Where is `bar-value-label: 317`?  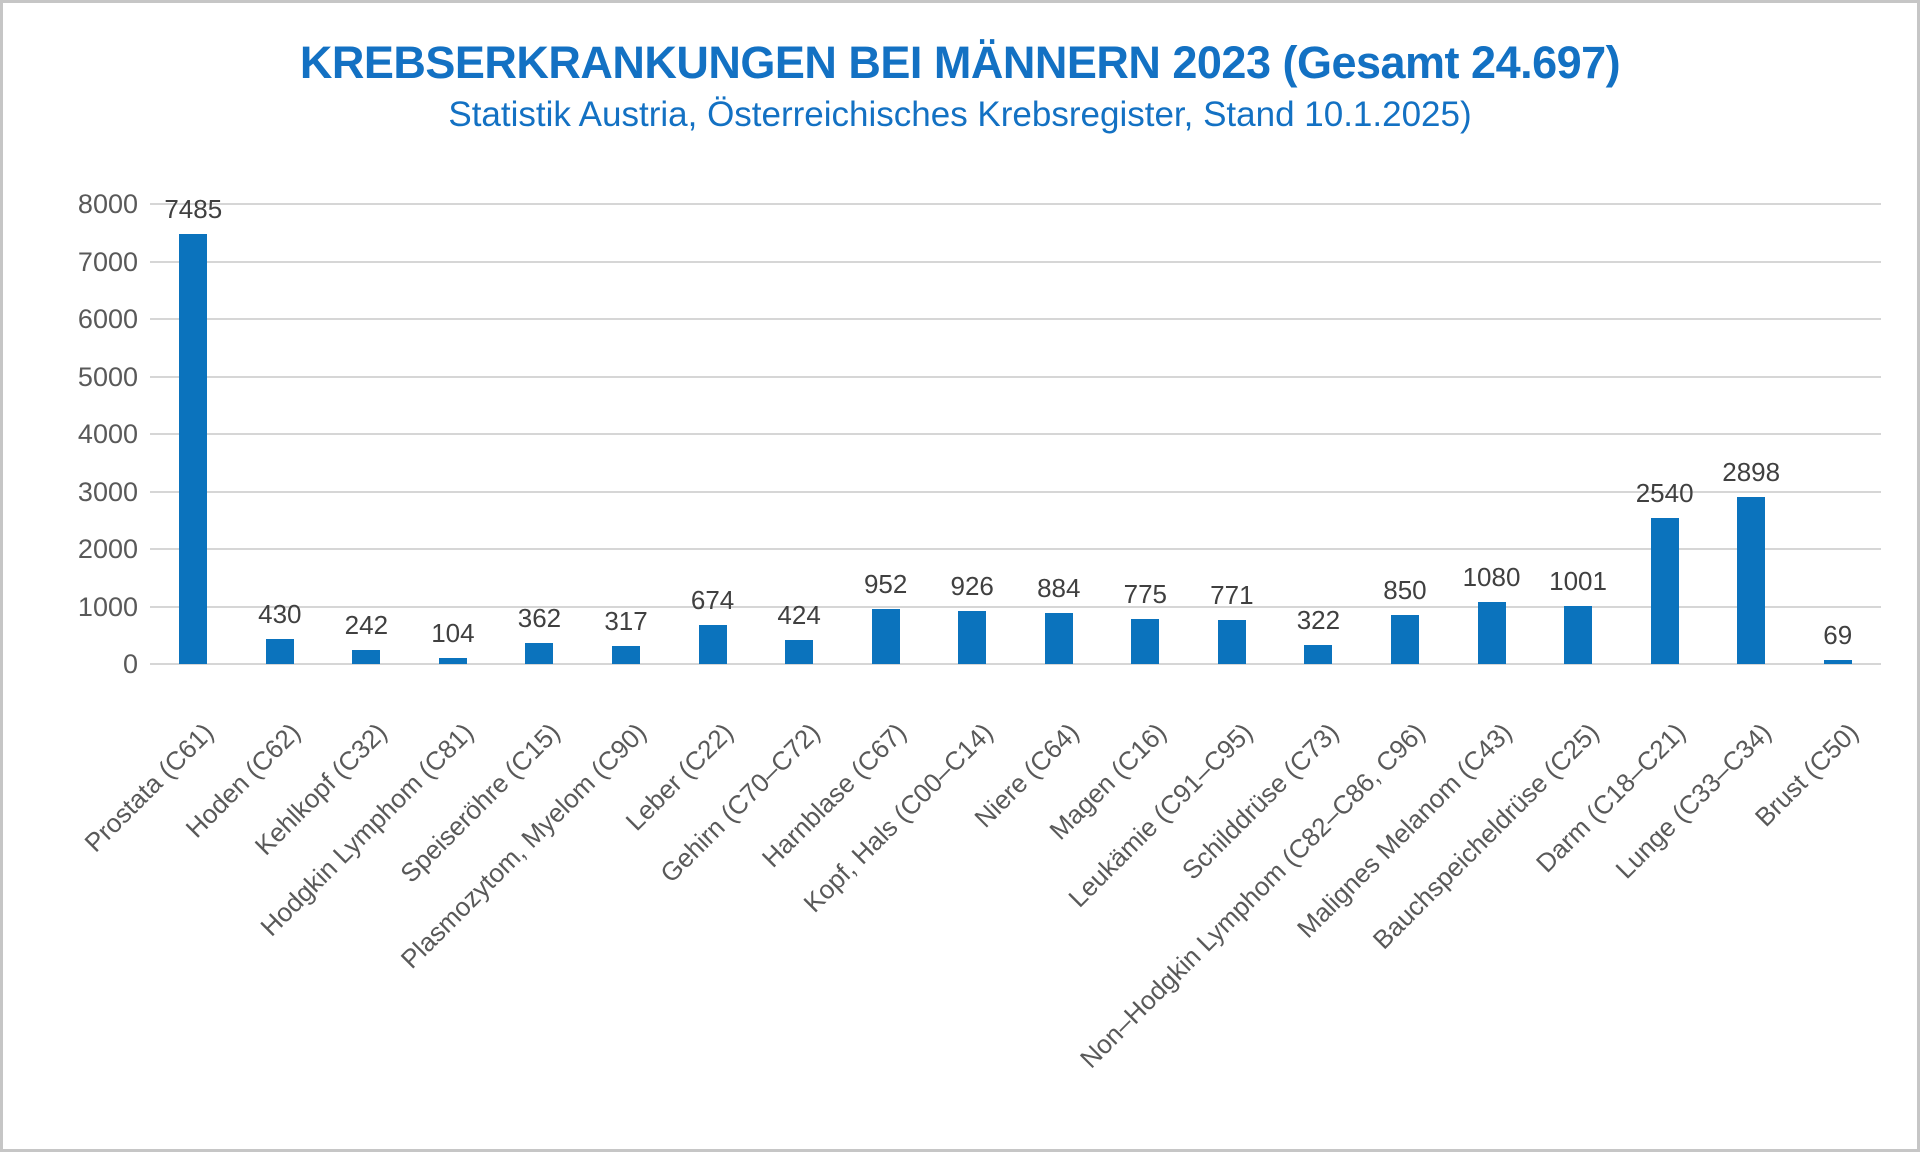 bar-value-label: 317 is located at coordinates (626, 620).